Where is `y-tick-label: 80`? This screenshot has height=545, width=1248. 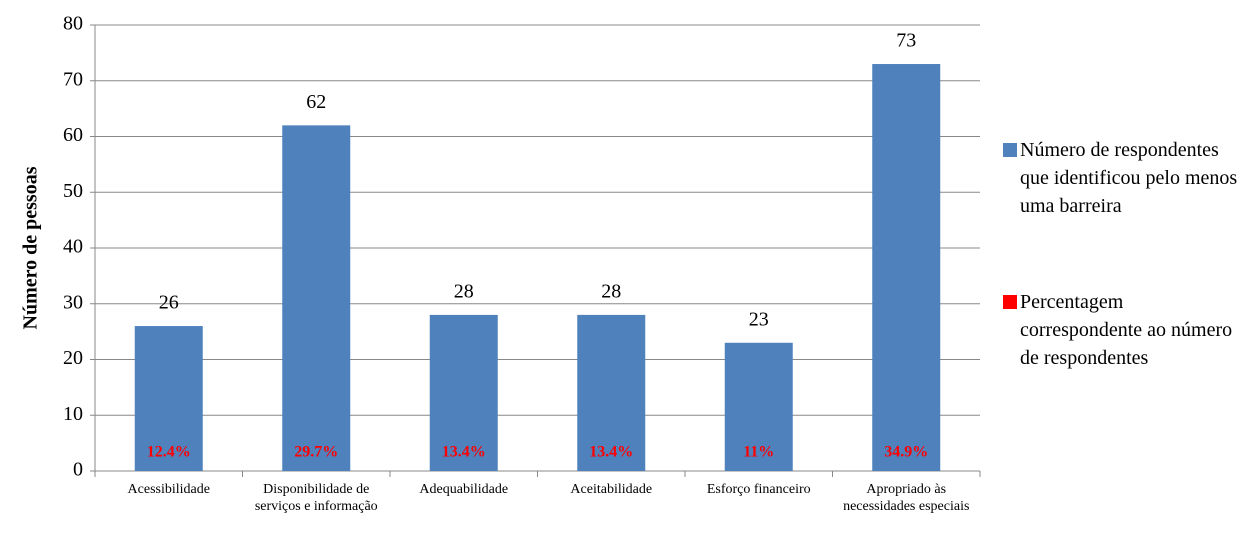 y-tick-label: 80 is located at coordinates (73, 24).